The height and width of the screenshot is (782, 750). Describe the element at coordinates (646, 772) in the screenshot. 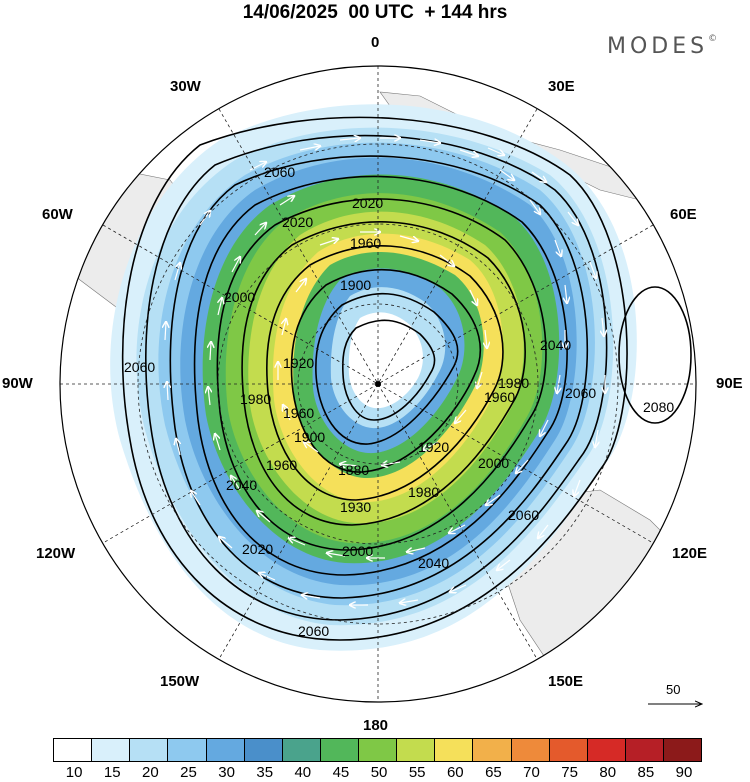

I see `colorbar-tick-label: 85` at that location.